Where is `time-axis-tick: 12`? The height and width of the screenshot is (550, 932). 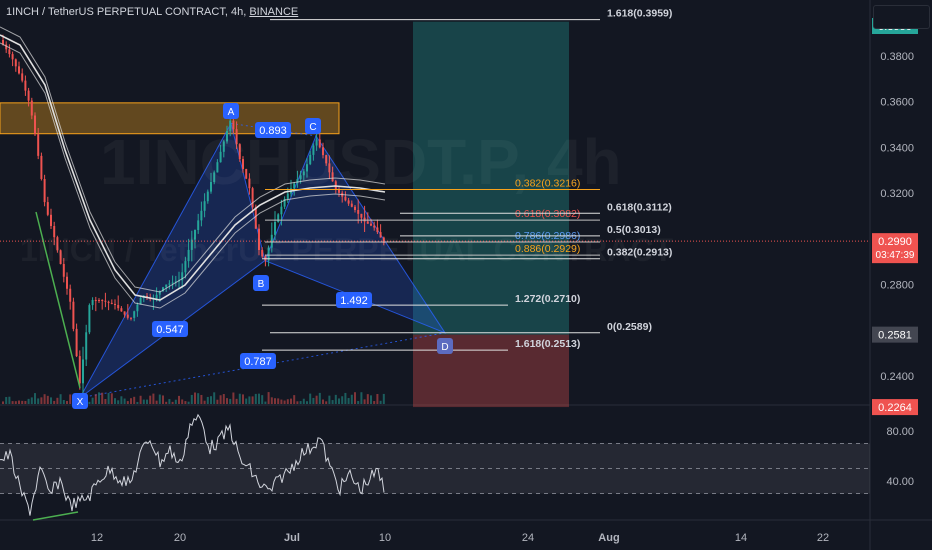
time-axis-tick: 12 is located at coordinates (97, 538).